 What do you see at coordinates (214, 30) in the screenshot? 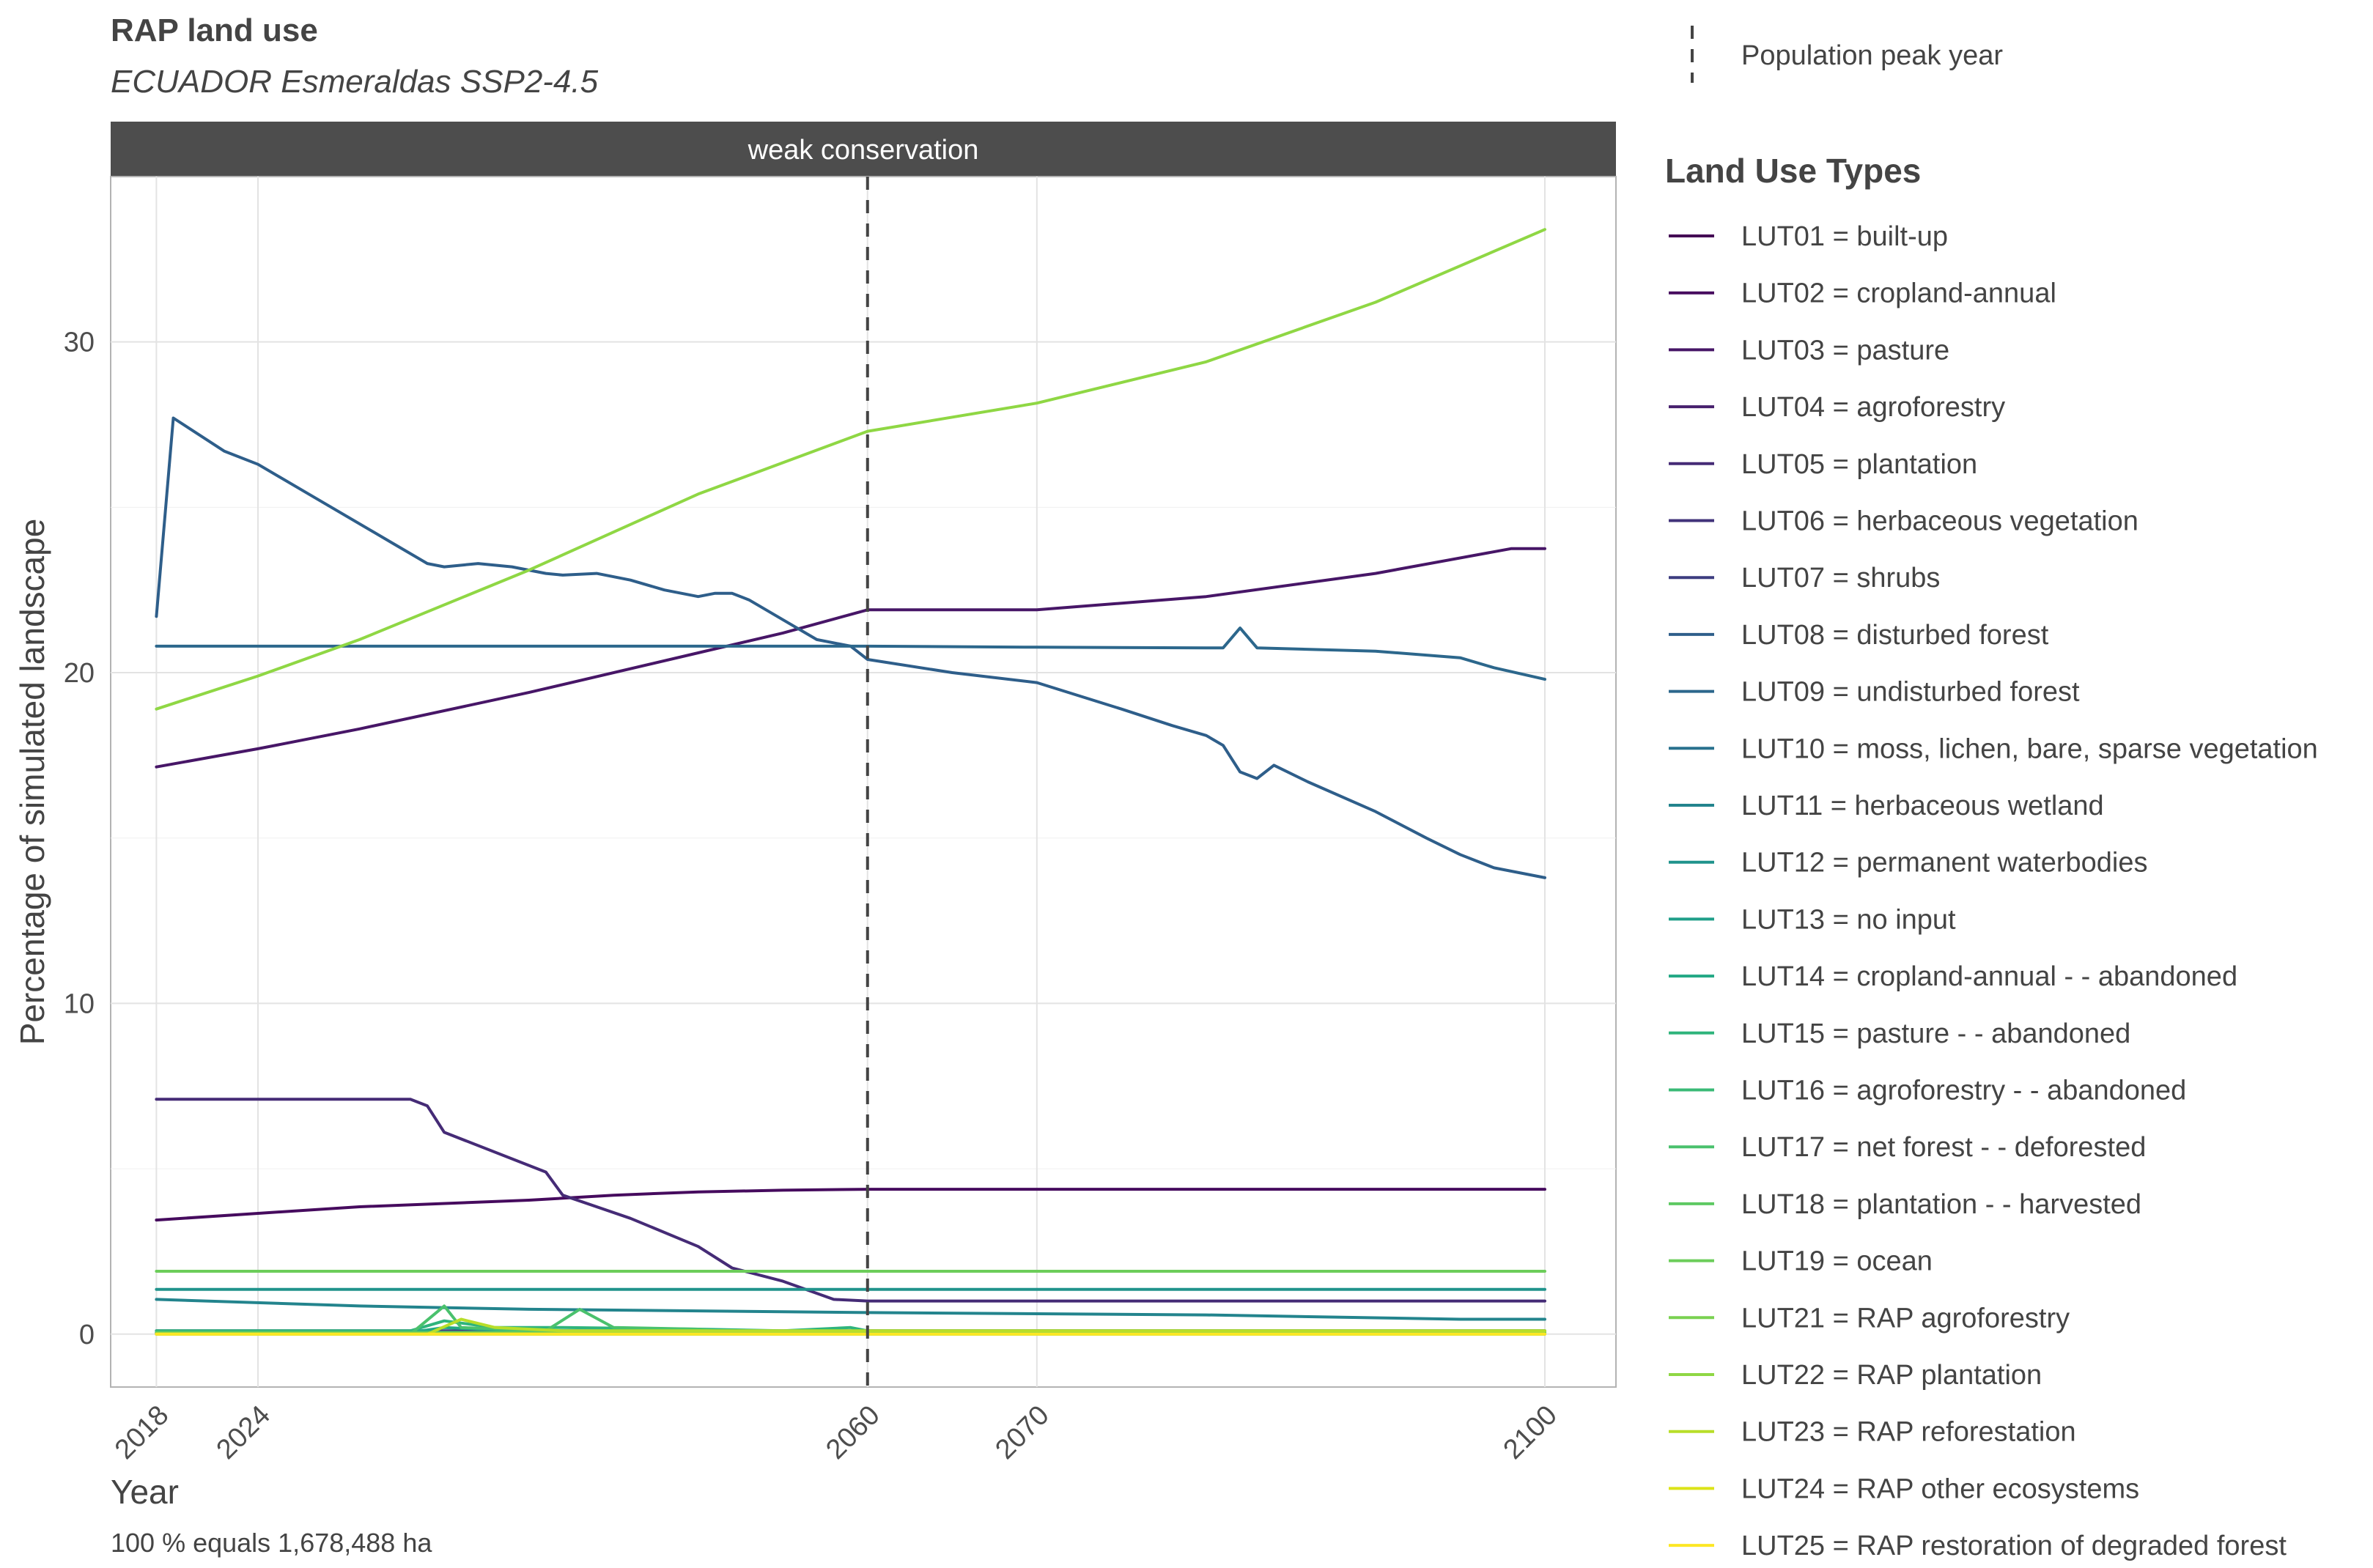
I see `chart-title: RAP land use` at bounding box center [214, 30].